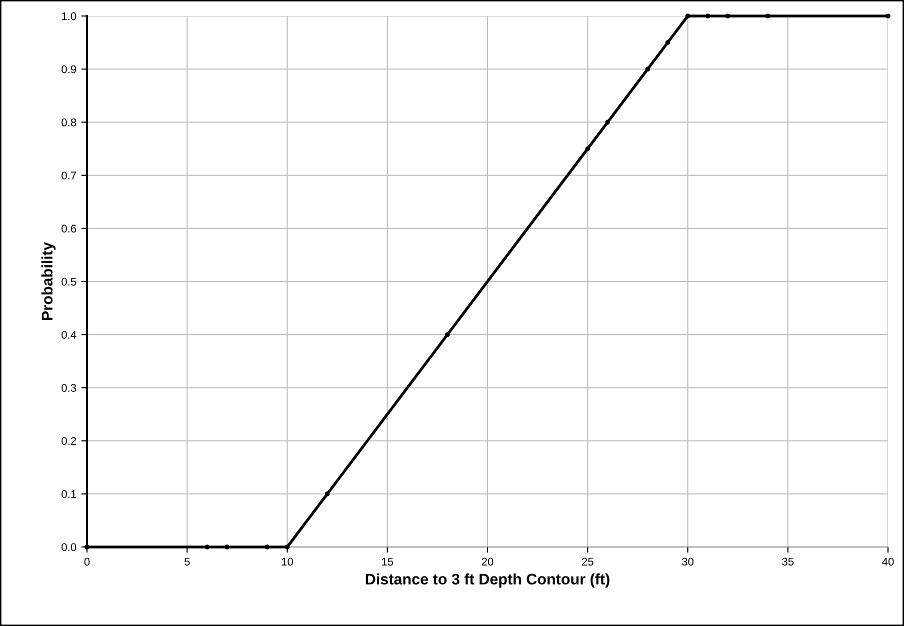 The image size is (904, 626). I want to click on y-tick-label: 0.9, so click(69, 69).